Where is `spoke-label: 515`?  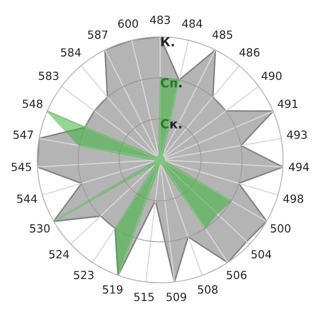
spoke-label: 515 is located at coordinates (144, 297).